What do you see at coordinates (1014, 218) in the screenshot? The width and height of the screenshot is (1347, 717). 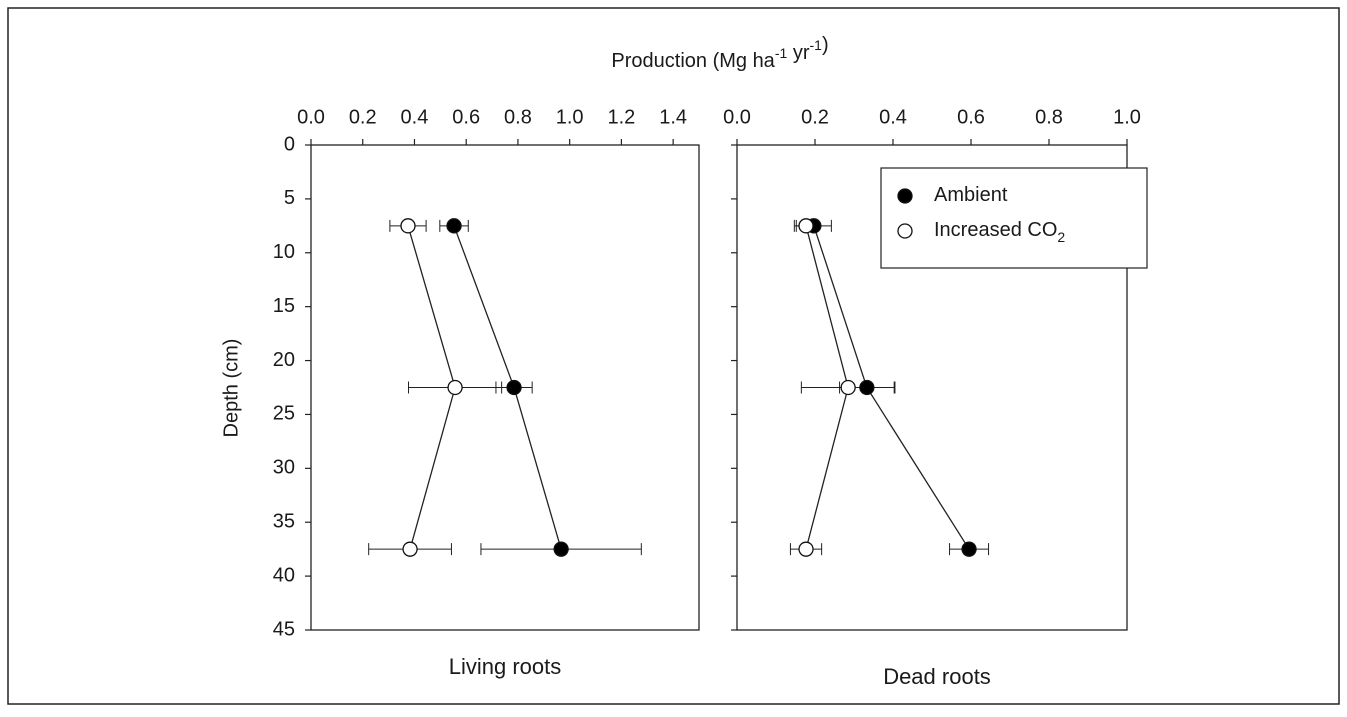 I see `legend-box` at bounding box center [1014, 218].